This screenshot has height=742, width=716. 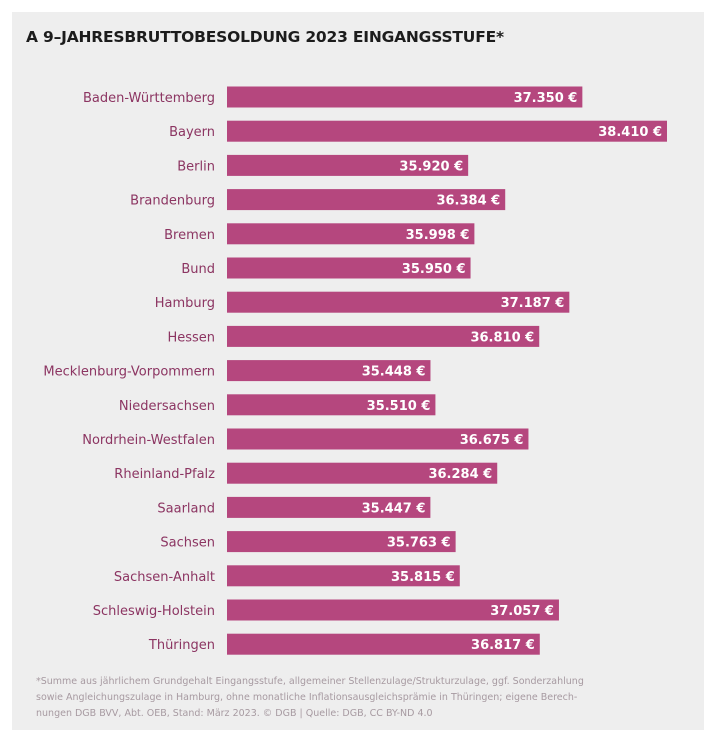 I want to click on category-label: Baden-Württemberg, so click(x=149, y=98).